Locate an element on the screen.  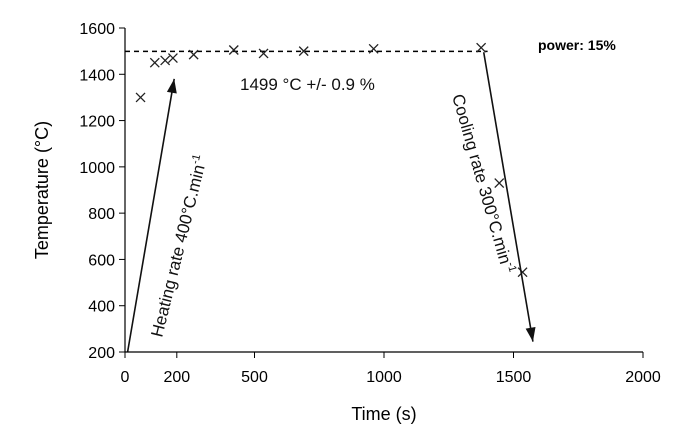
x-axis-title: Time (s) is located at coordinates (383, 414).